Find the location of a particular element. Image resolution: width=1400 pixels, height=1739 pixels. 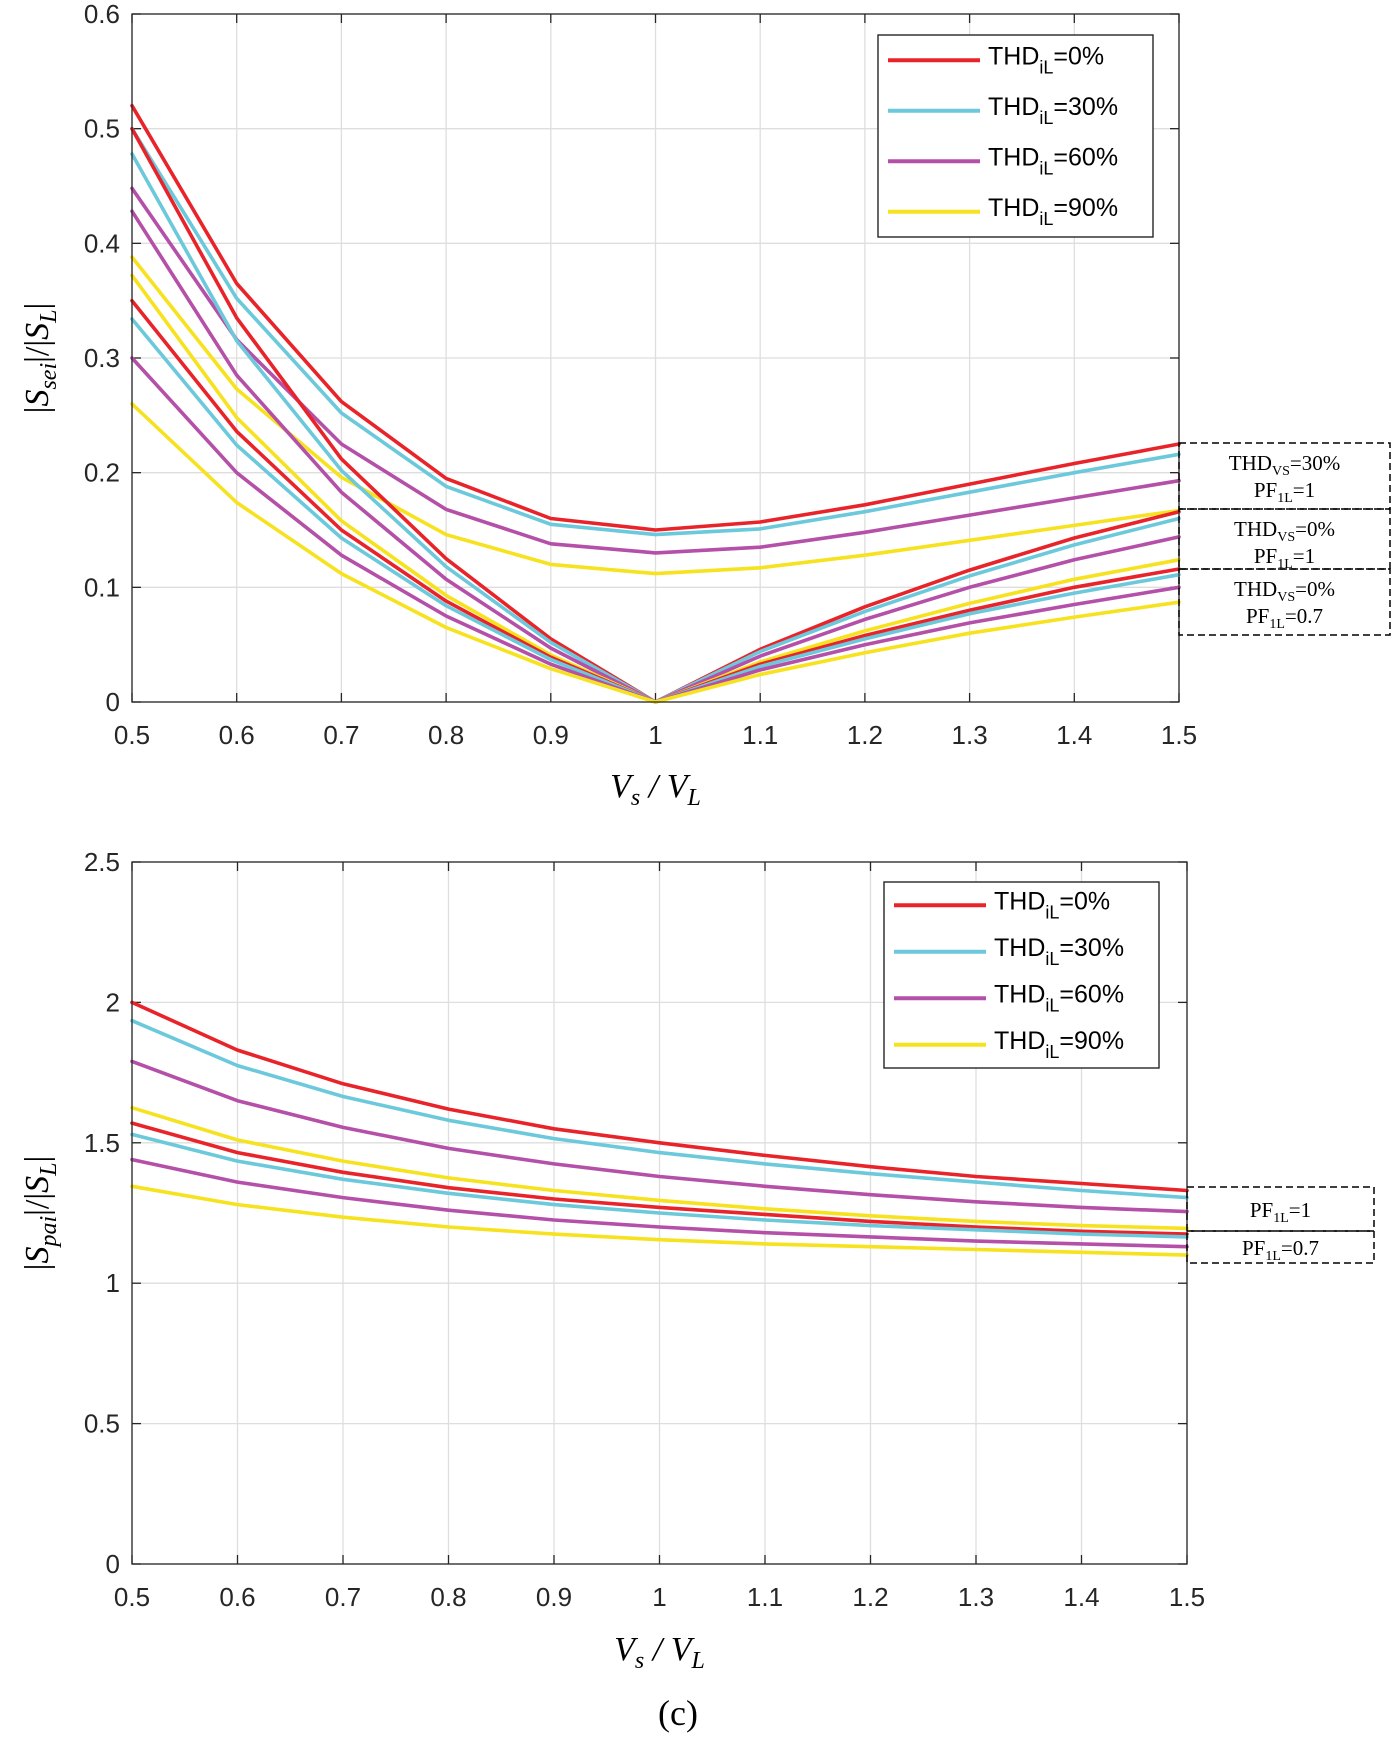

x-tick-label: 0.5 is located at coordinates (132, 1597).